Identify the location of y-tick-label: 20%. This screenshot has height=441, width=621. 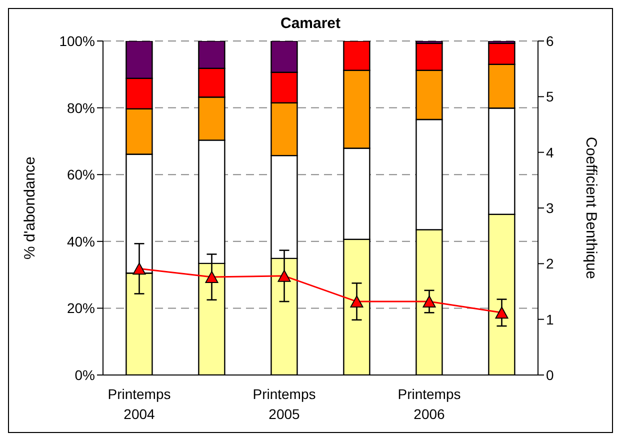
(80, 308).